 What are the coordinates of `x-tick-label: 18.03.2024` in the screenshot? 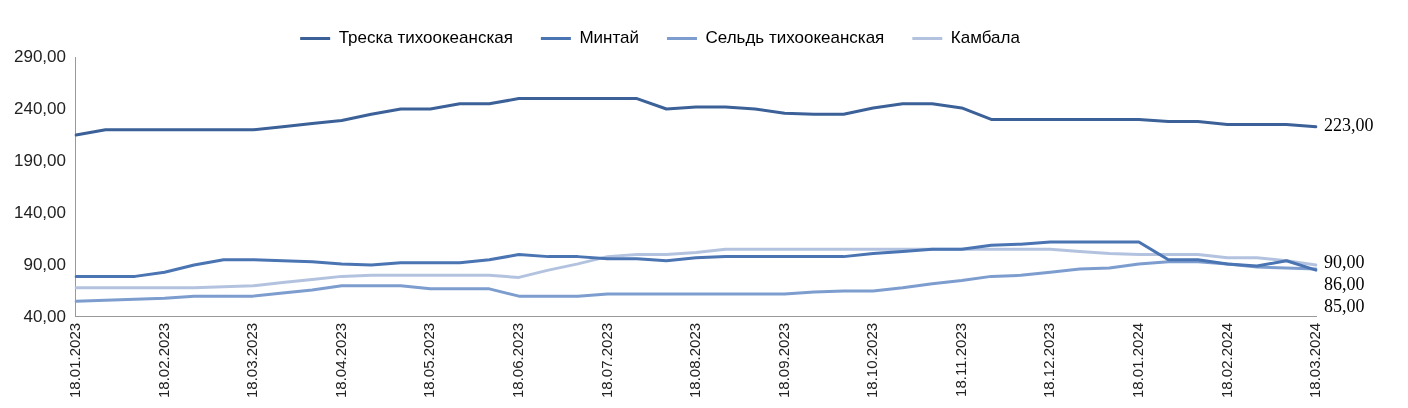 It's located at (1315, 360).